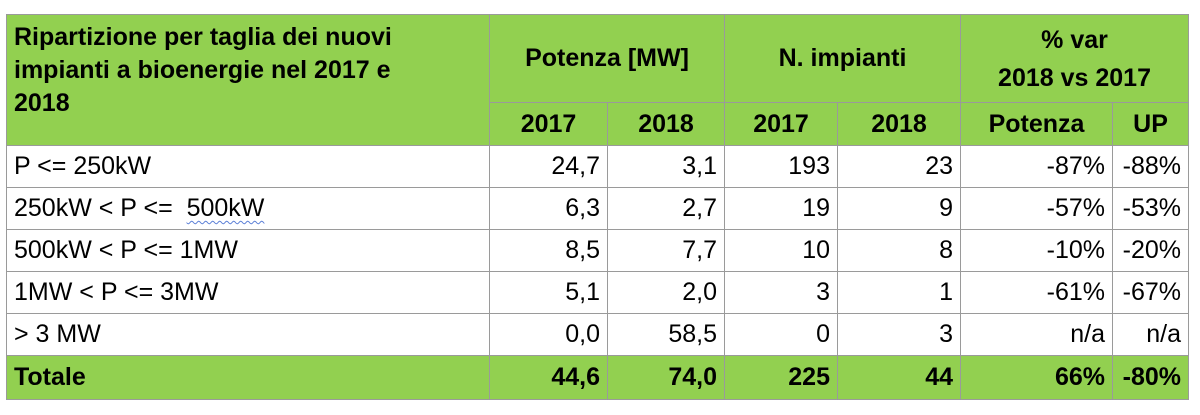 The image size is (1200, 415). I want to click on total-potenza-2017: 44,6, so click(548, 377).